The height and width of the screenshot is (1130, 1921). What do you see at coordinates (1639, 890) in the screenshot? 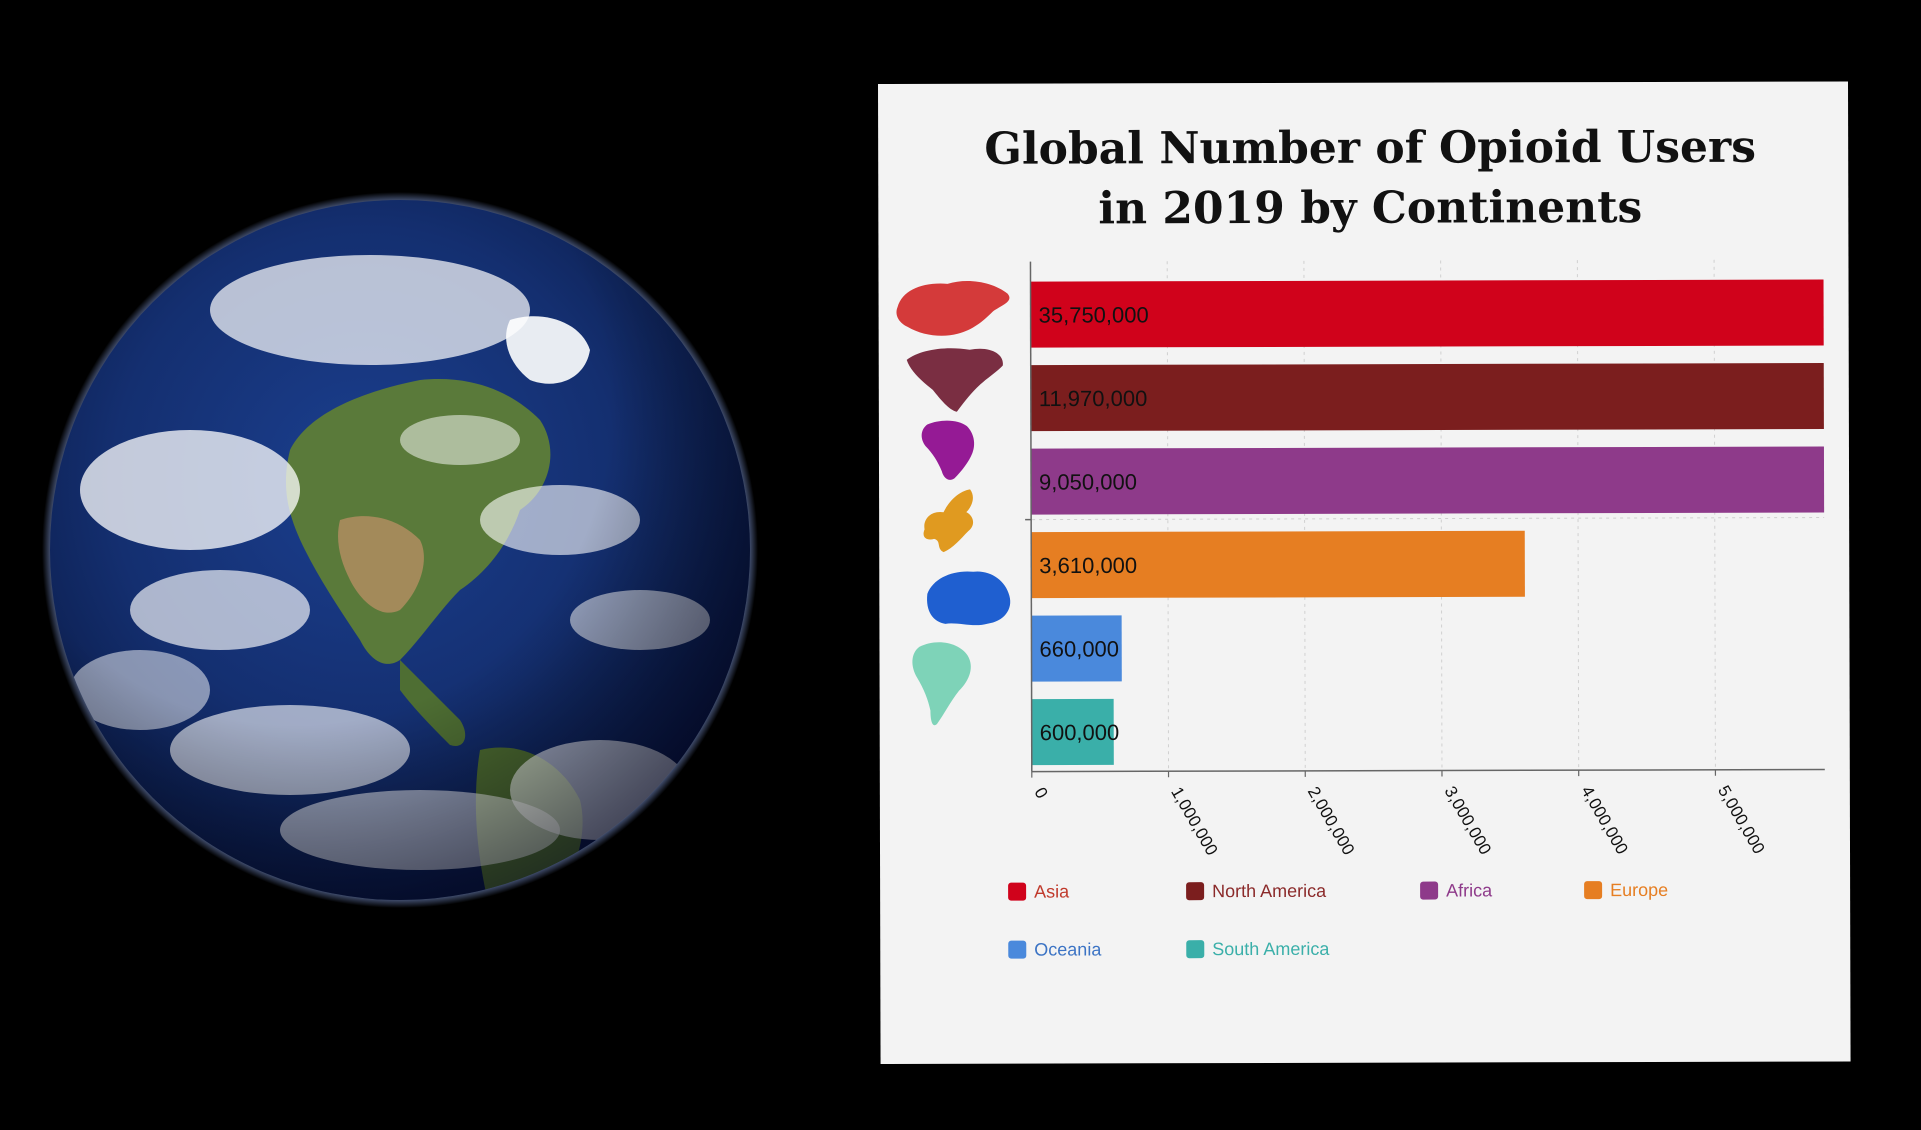
I see `legend-label: Europe` at bounding box center [1639, 890].